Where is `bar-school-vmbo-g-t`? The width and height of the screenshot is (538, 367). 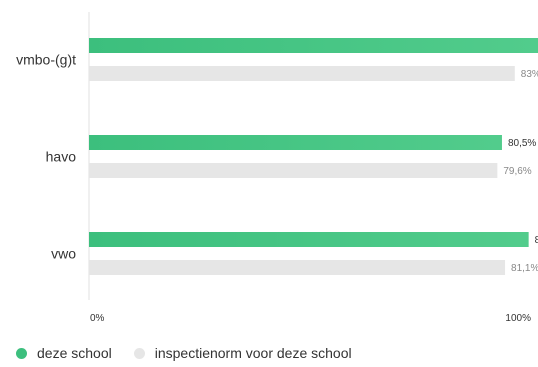
bar-school-vmbo-g-t is located at coordinates (313, 45).